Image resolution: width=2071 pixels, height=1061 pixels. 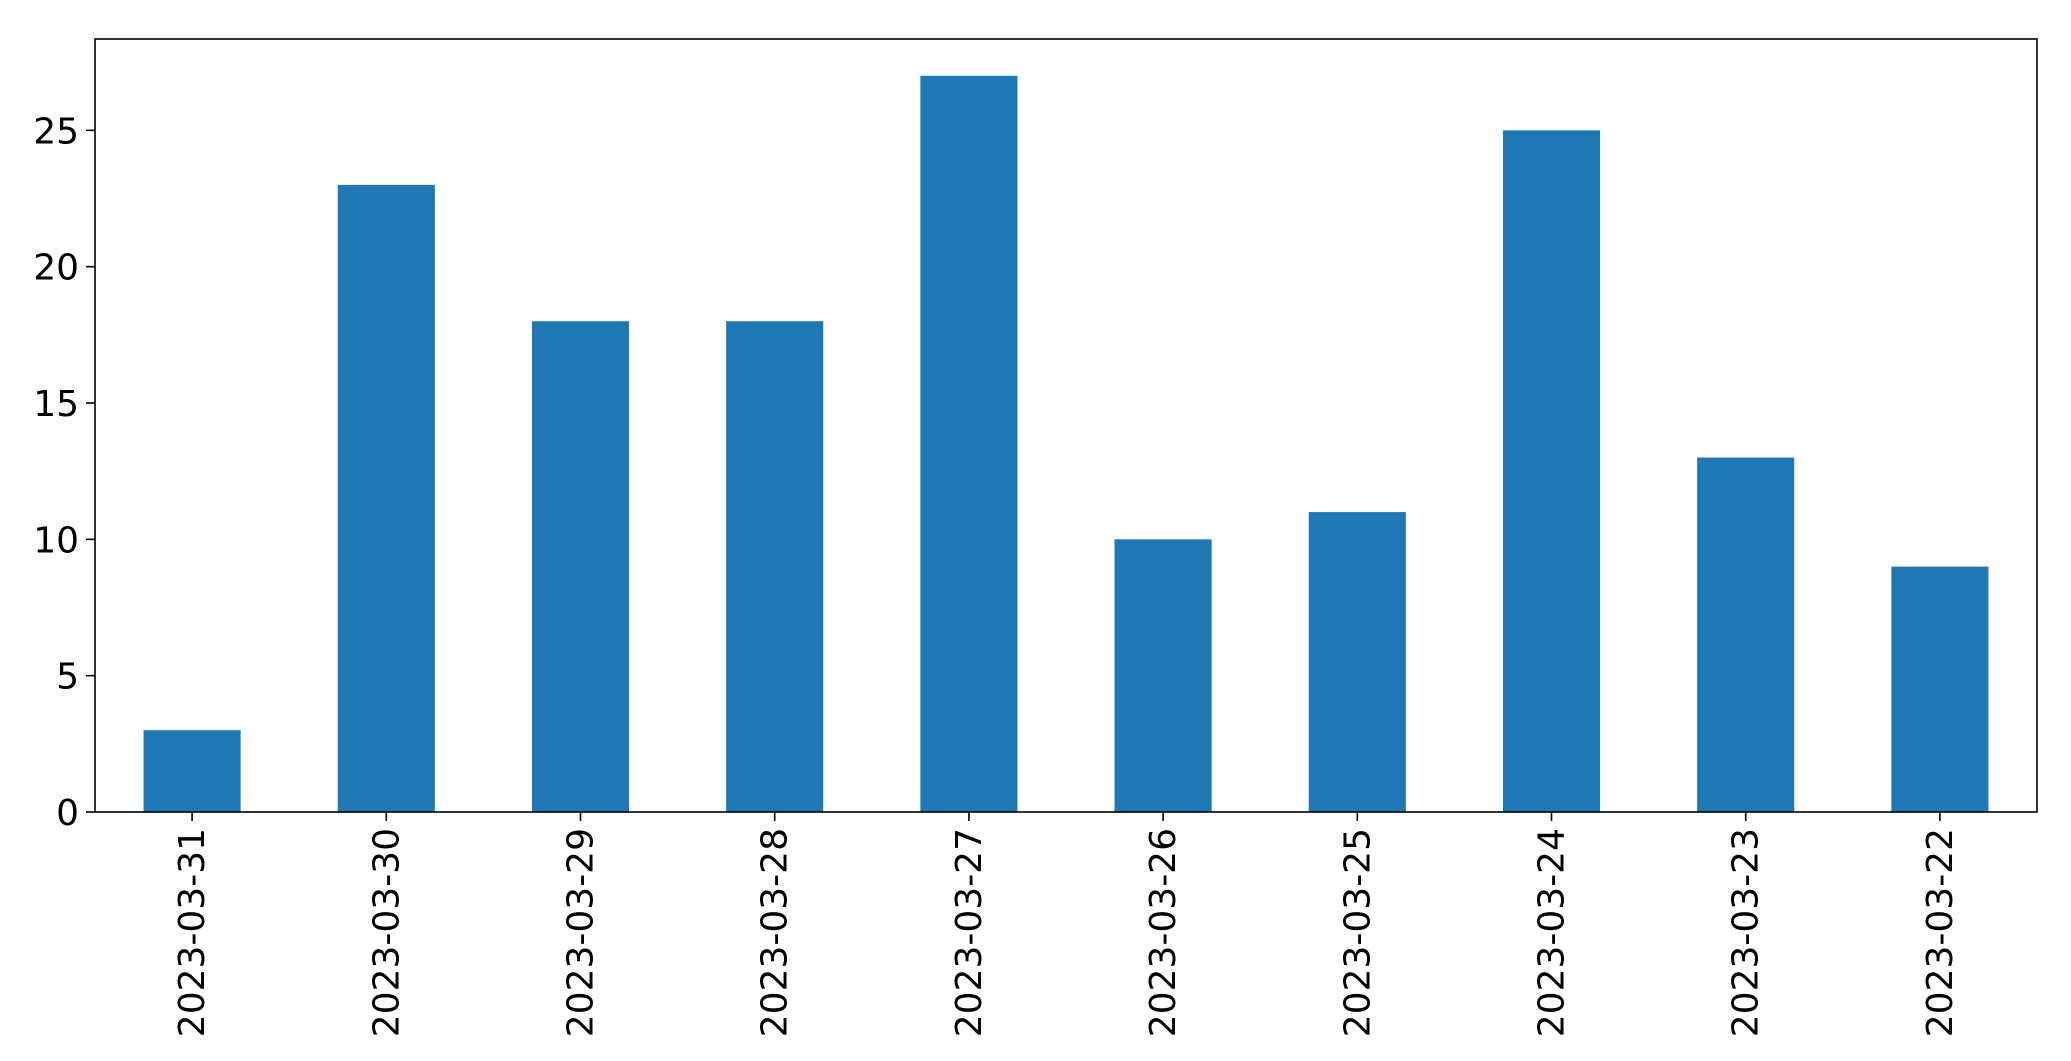 I want to click on y-tick-label: 20, so click(x=56, y=268).